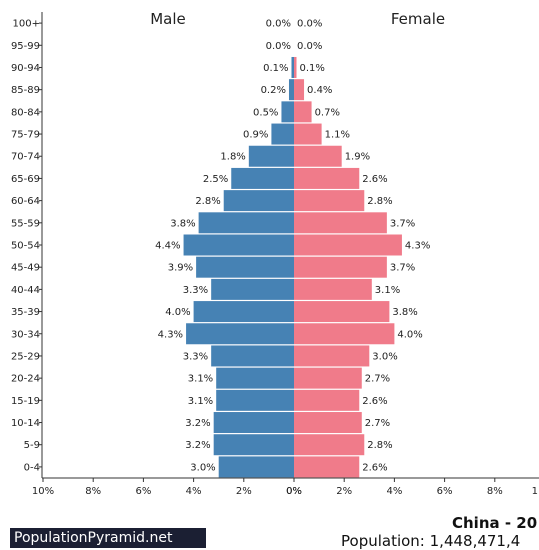 This screenshot has width=539, height=550. Describe the element at coordinates (309, 24) in the screenshot. I see `female-value-label-100+: 0.0%` at that location.